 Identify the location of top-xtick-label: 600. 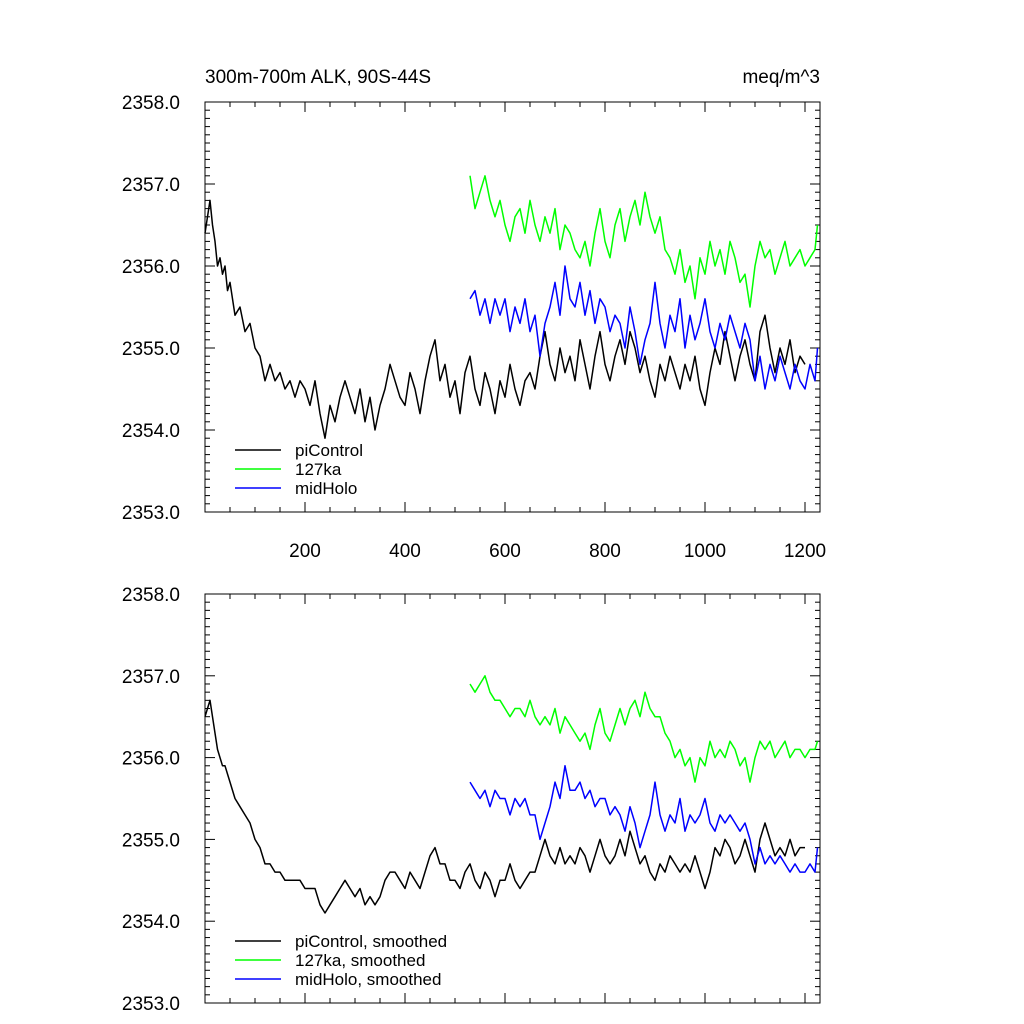
(505, 551).